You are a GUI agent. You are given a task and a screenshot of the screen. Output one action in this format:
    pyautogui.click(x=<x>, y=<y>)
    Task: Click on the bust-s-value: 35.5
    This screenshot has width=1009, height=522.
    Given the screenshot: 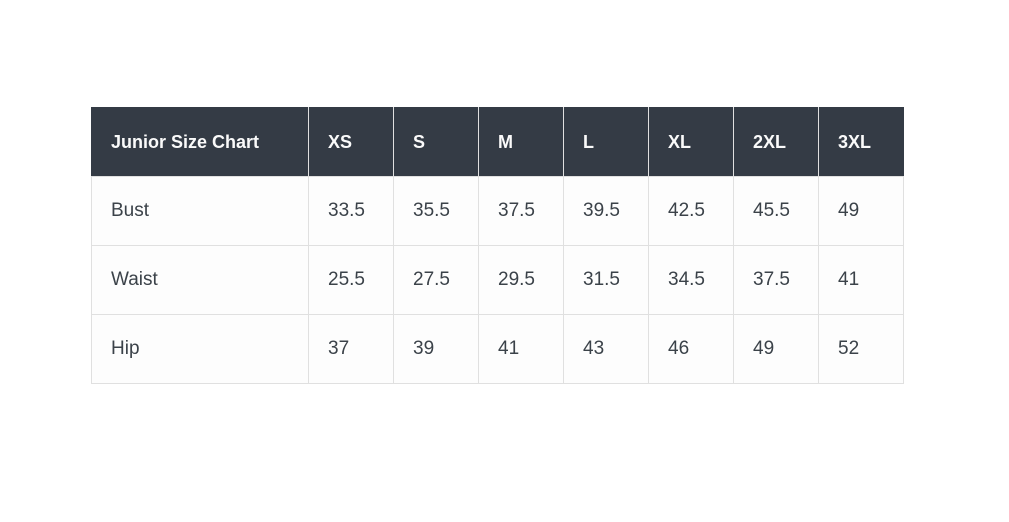 What is the action you would take?
    pyautogui.click(x=436, y=211)
    